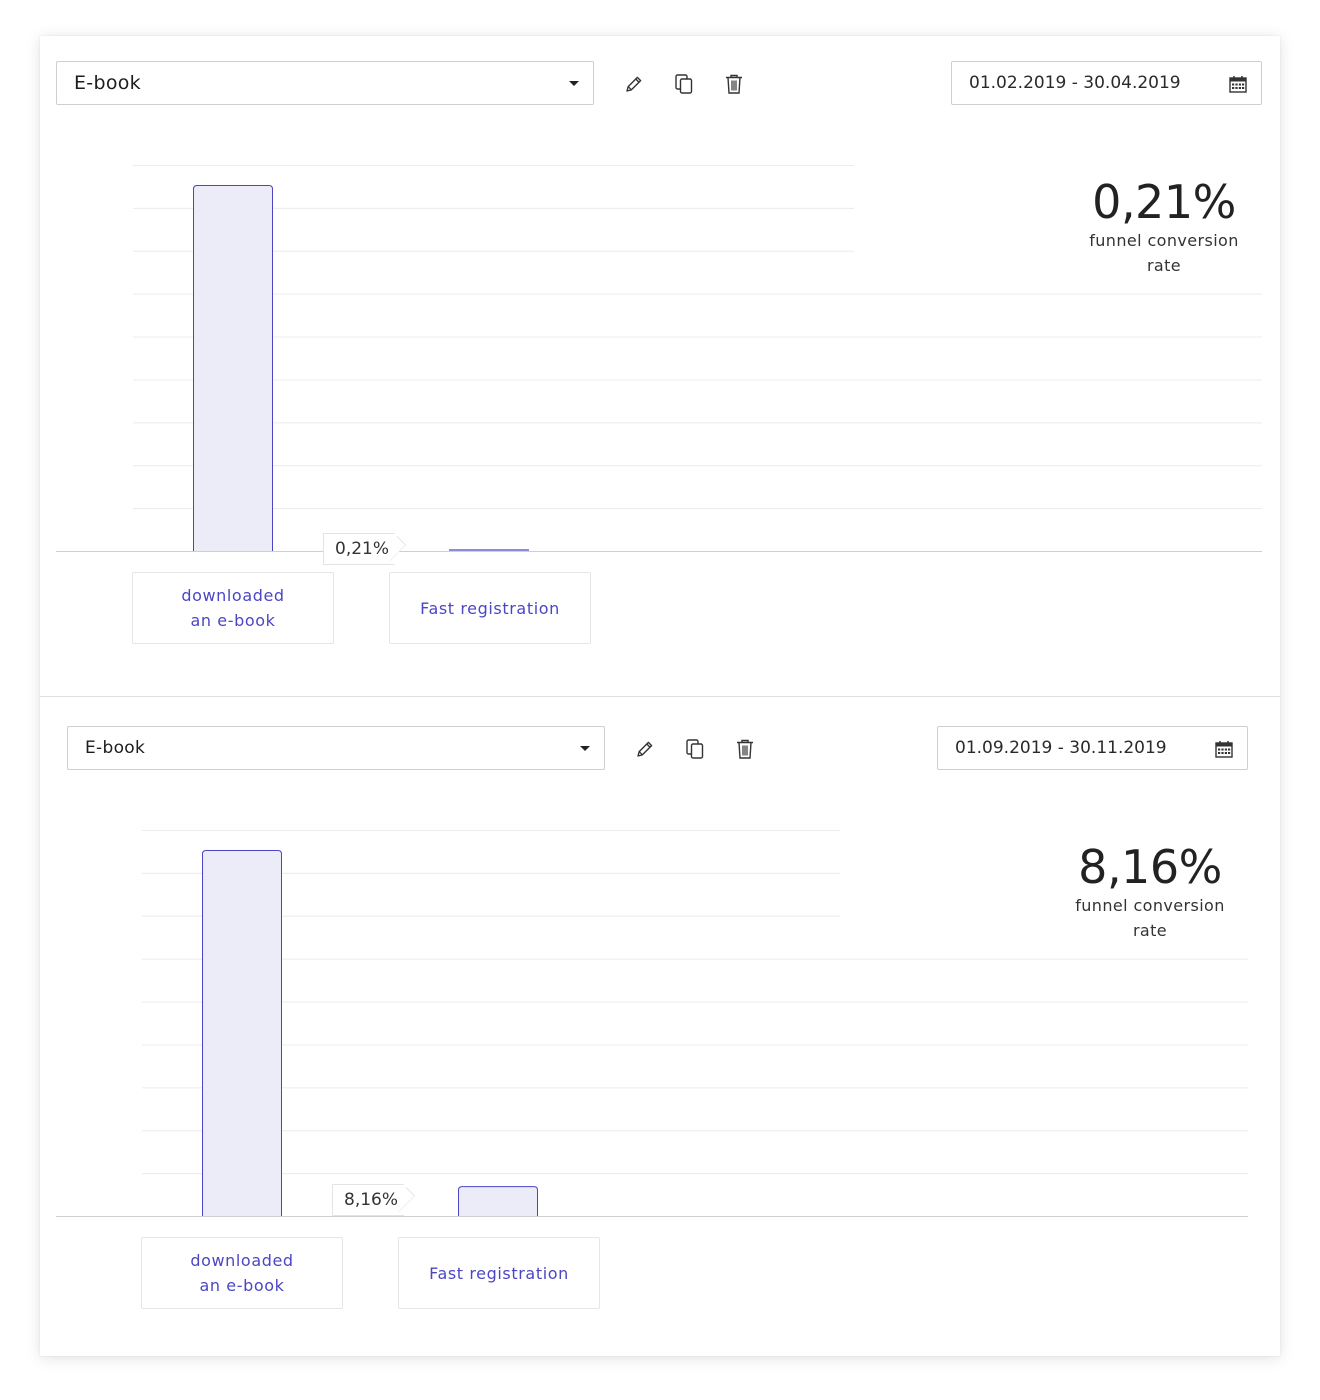 The width and height of the screenshot is (1320, 1400). I want to click on step-conversion-value: 8,16%, so click(371, 1200).